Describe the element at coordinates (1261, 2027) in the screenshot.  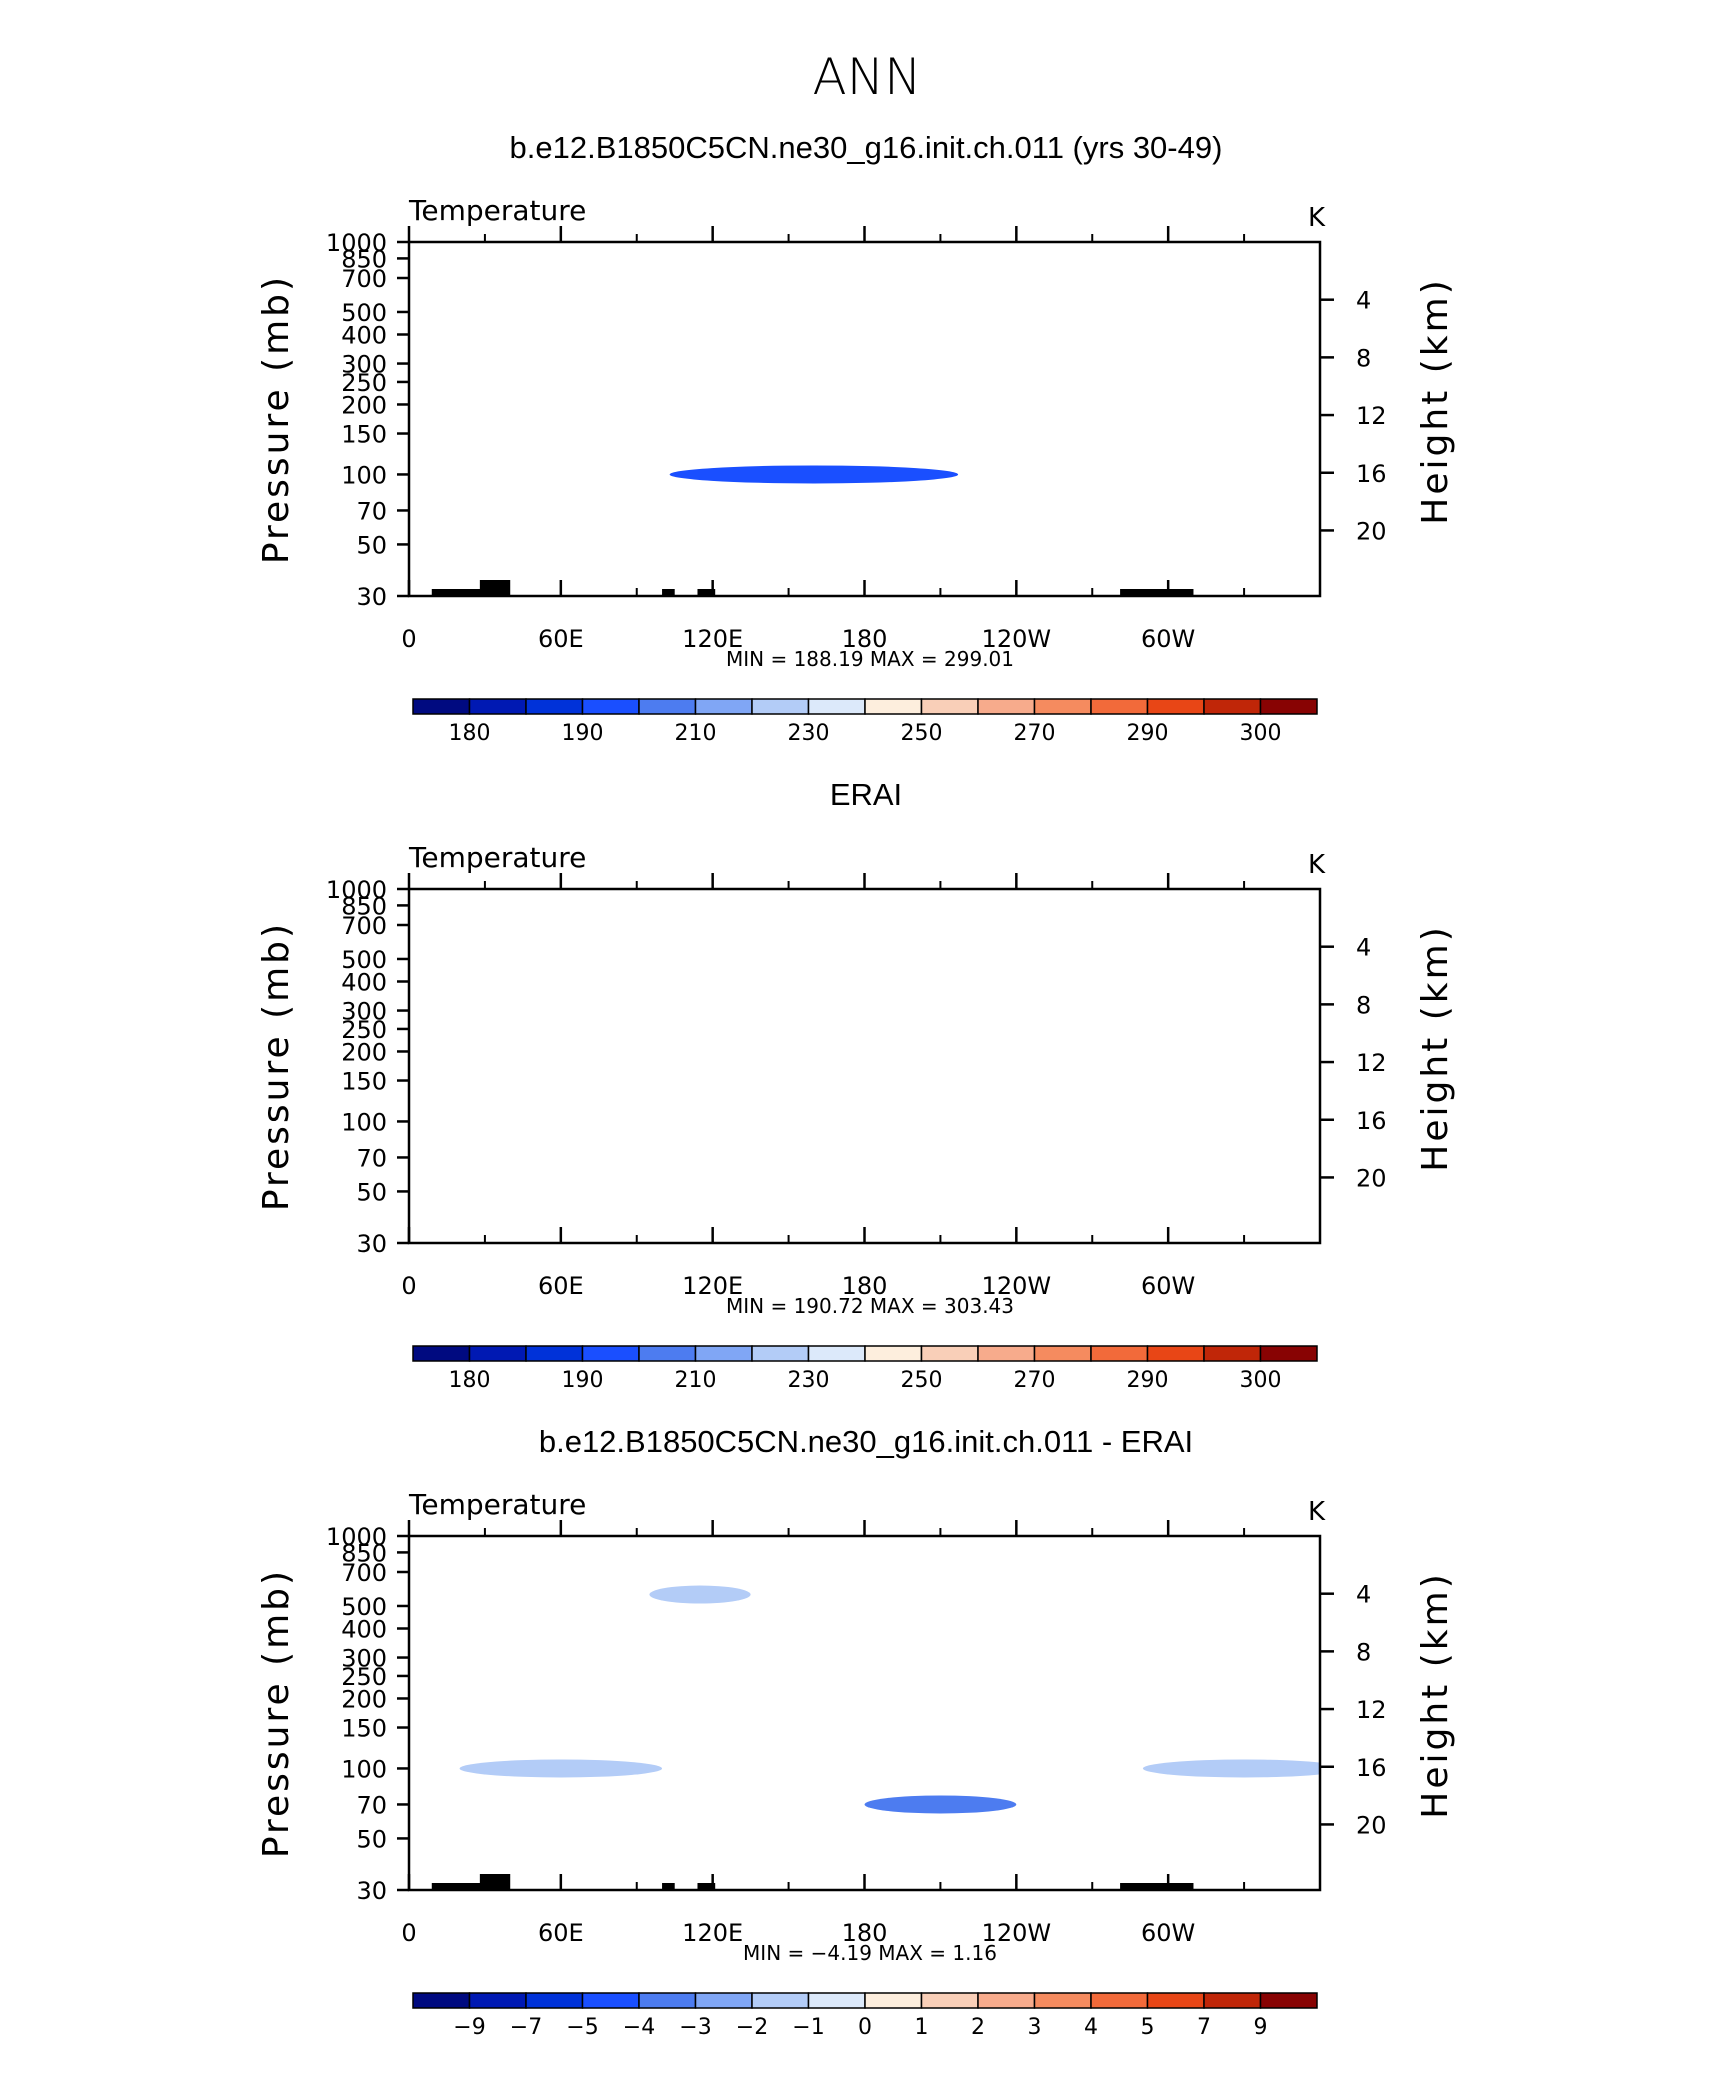
I see `colorbar-label: 9` at that location.